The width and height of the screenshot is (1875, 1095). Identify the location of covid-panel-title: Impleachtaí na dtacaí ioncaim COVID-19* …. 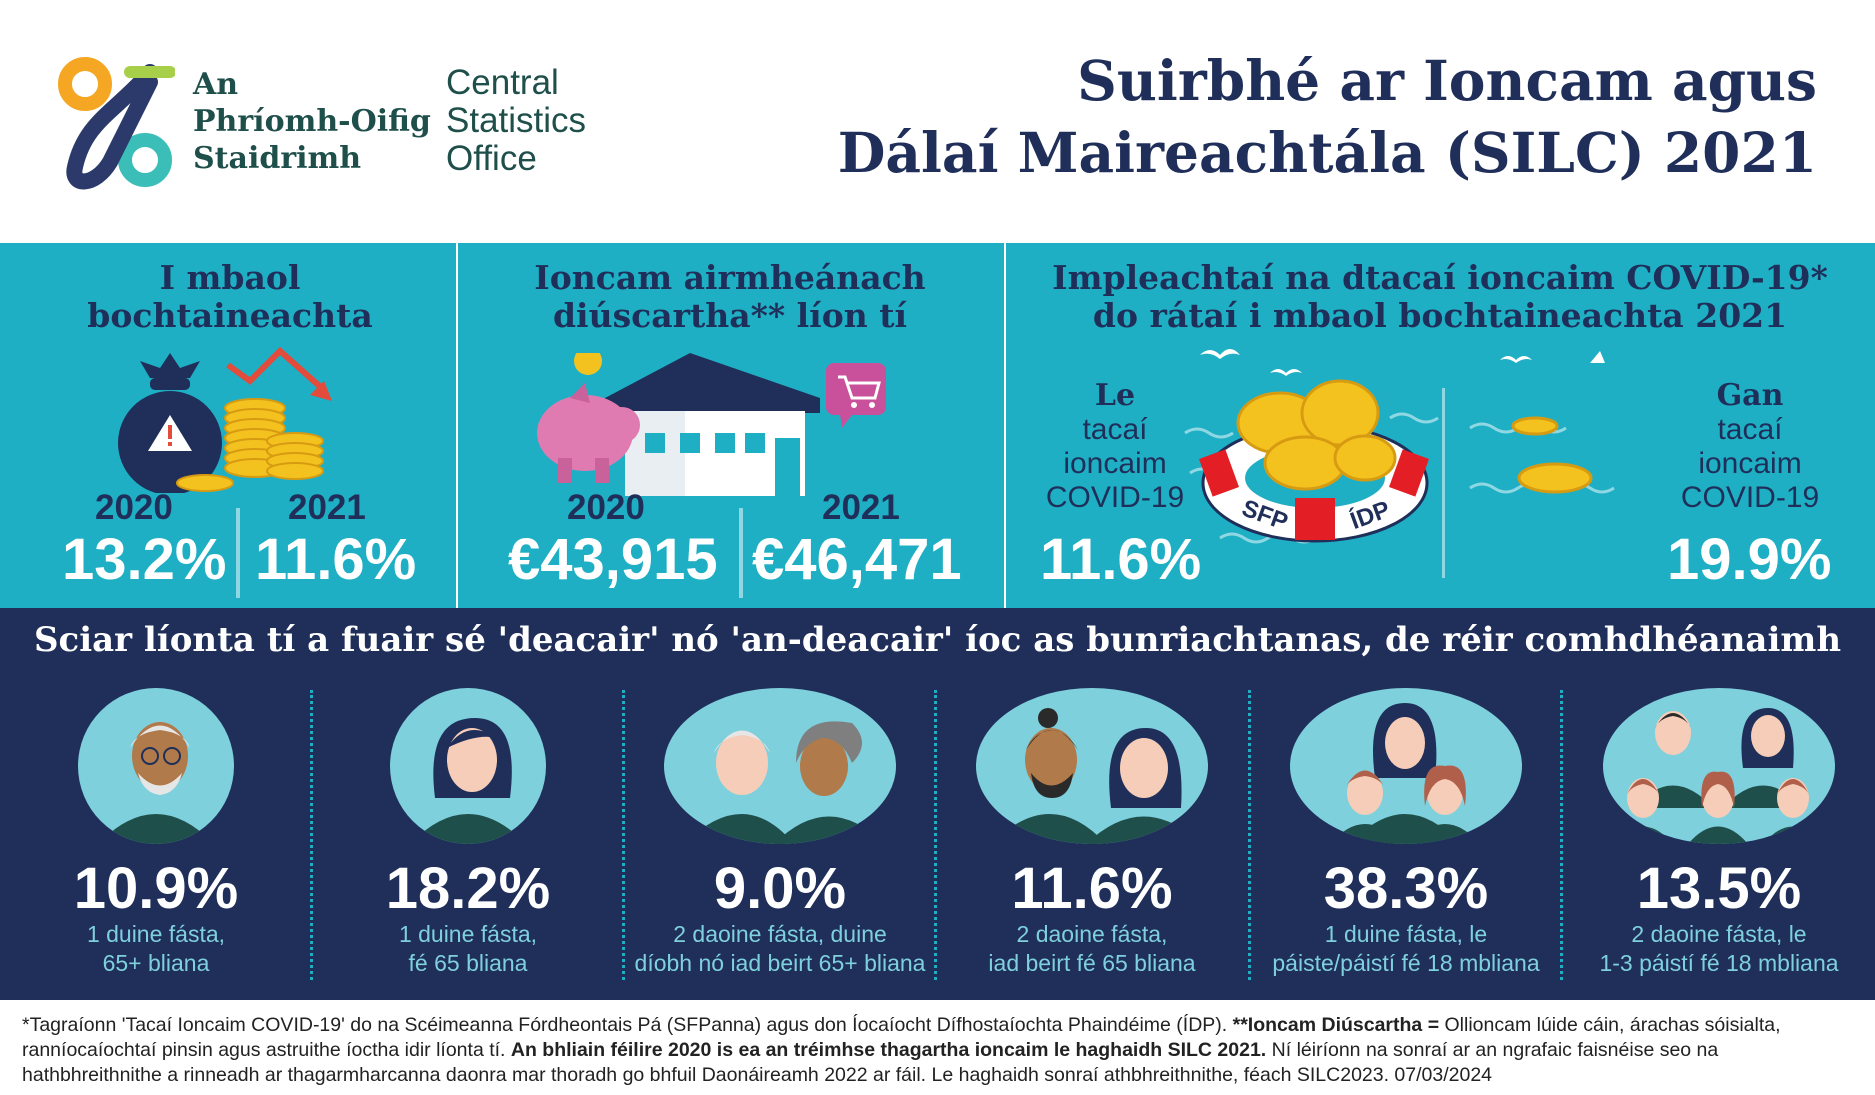
(1440, 297).